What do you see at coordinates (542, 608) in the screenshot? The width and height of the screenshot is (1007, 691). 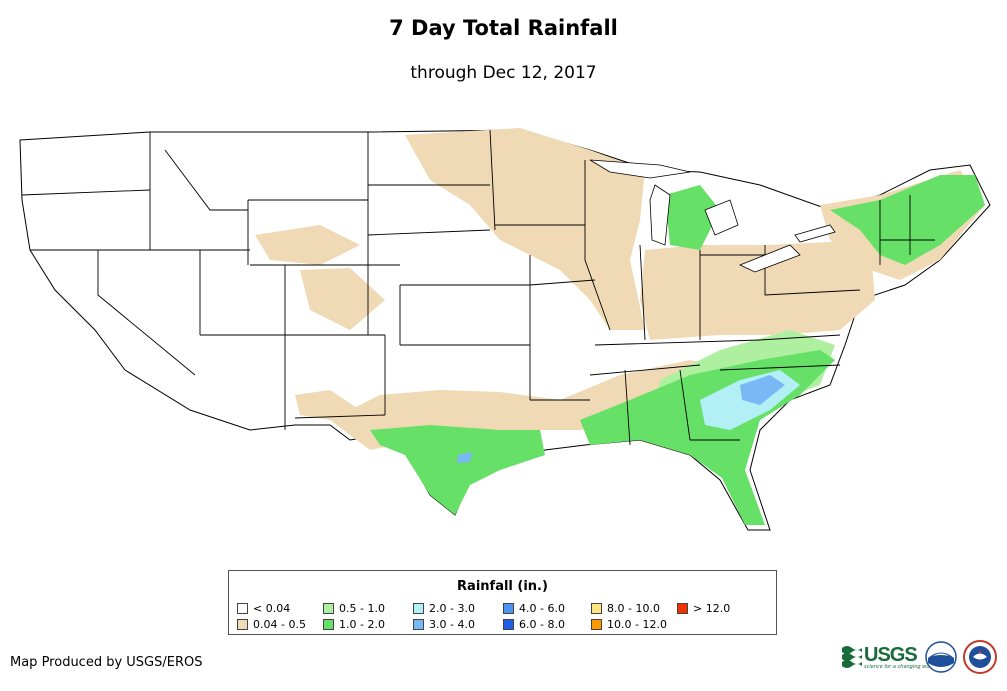 I see `legend-label: 4.0 - 6.0` at bounding box center [542, 608].